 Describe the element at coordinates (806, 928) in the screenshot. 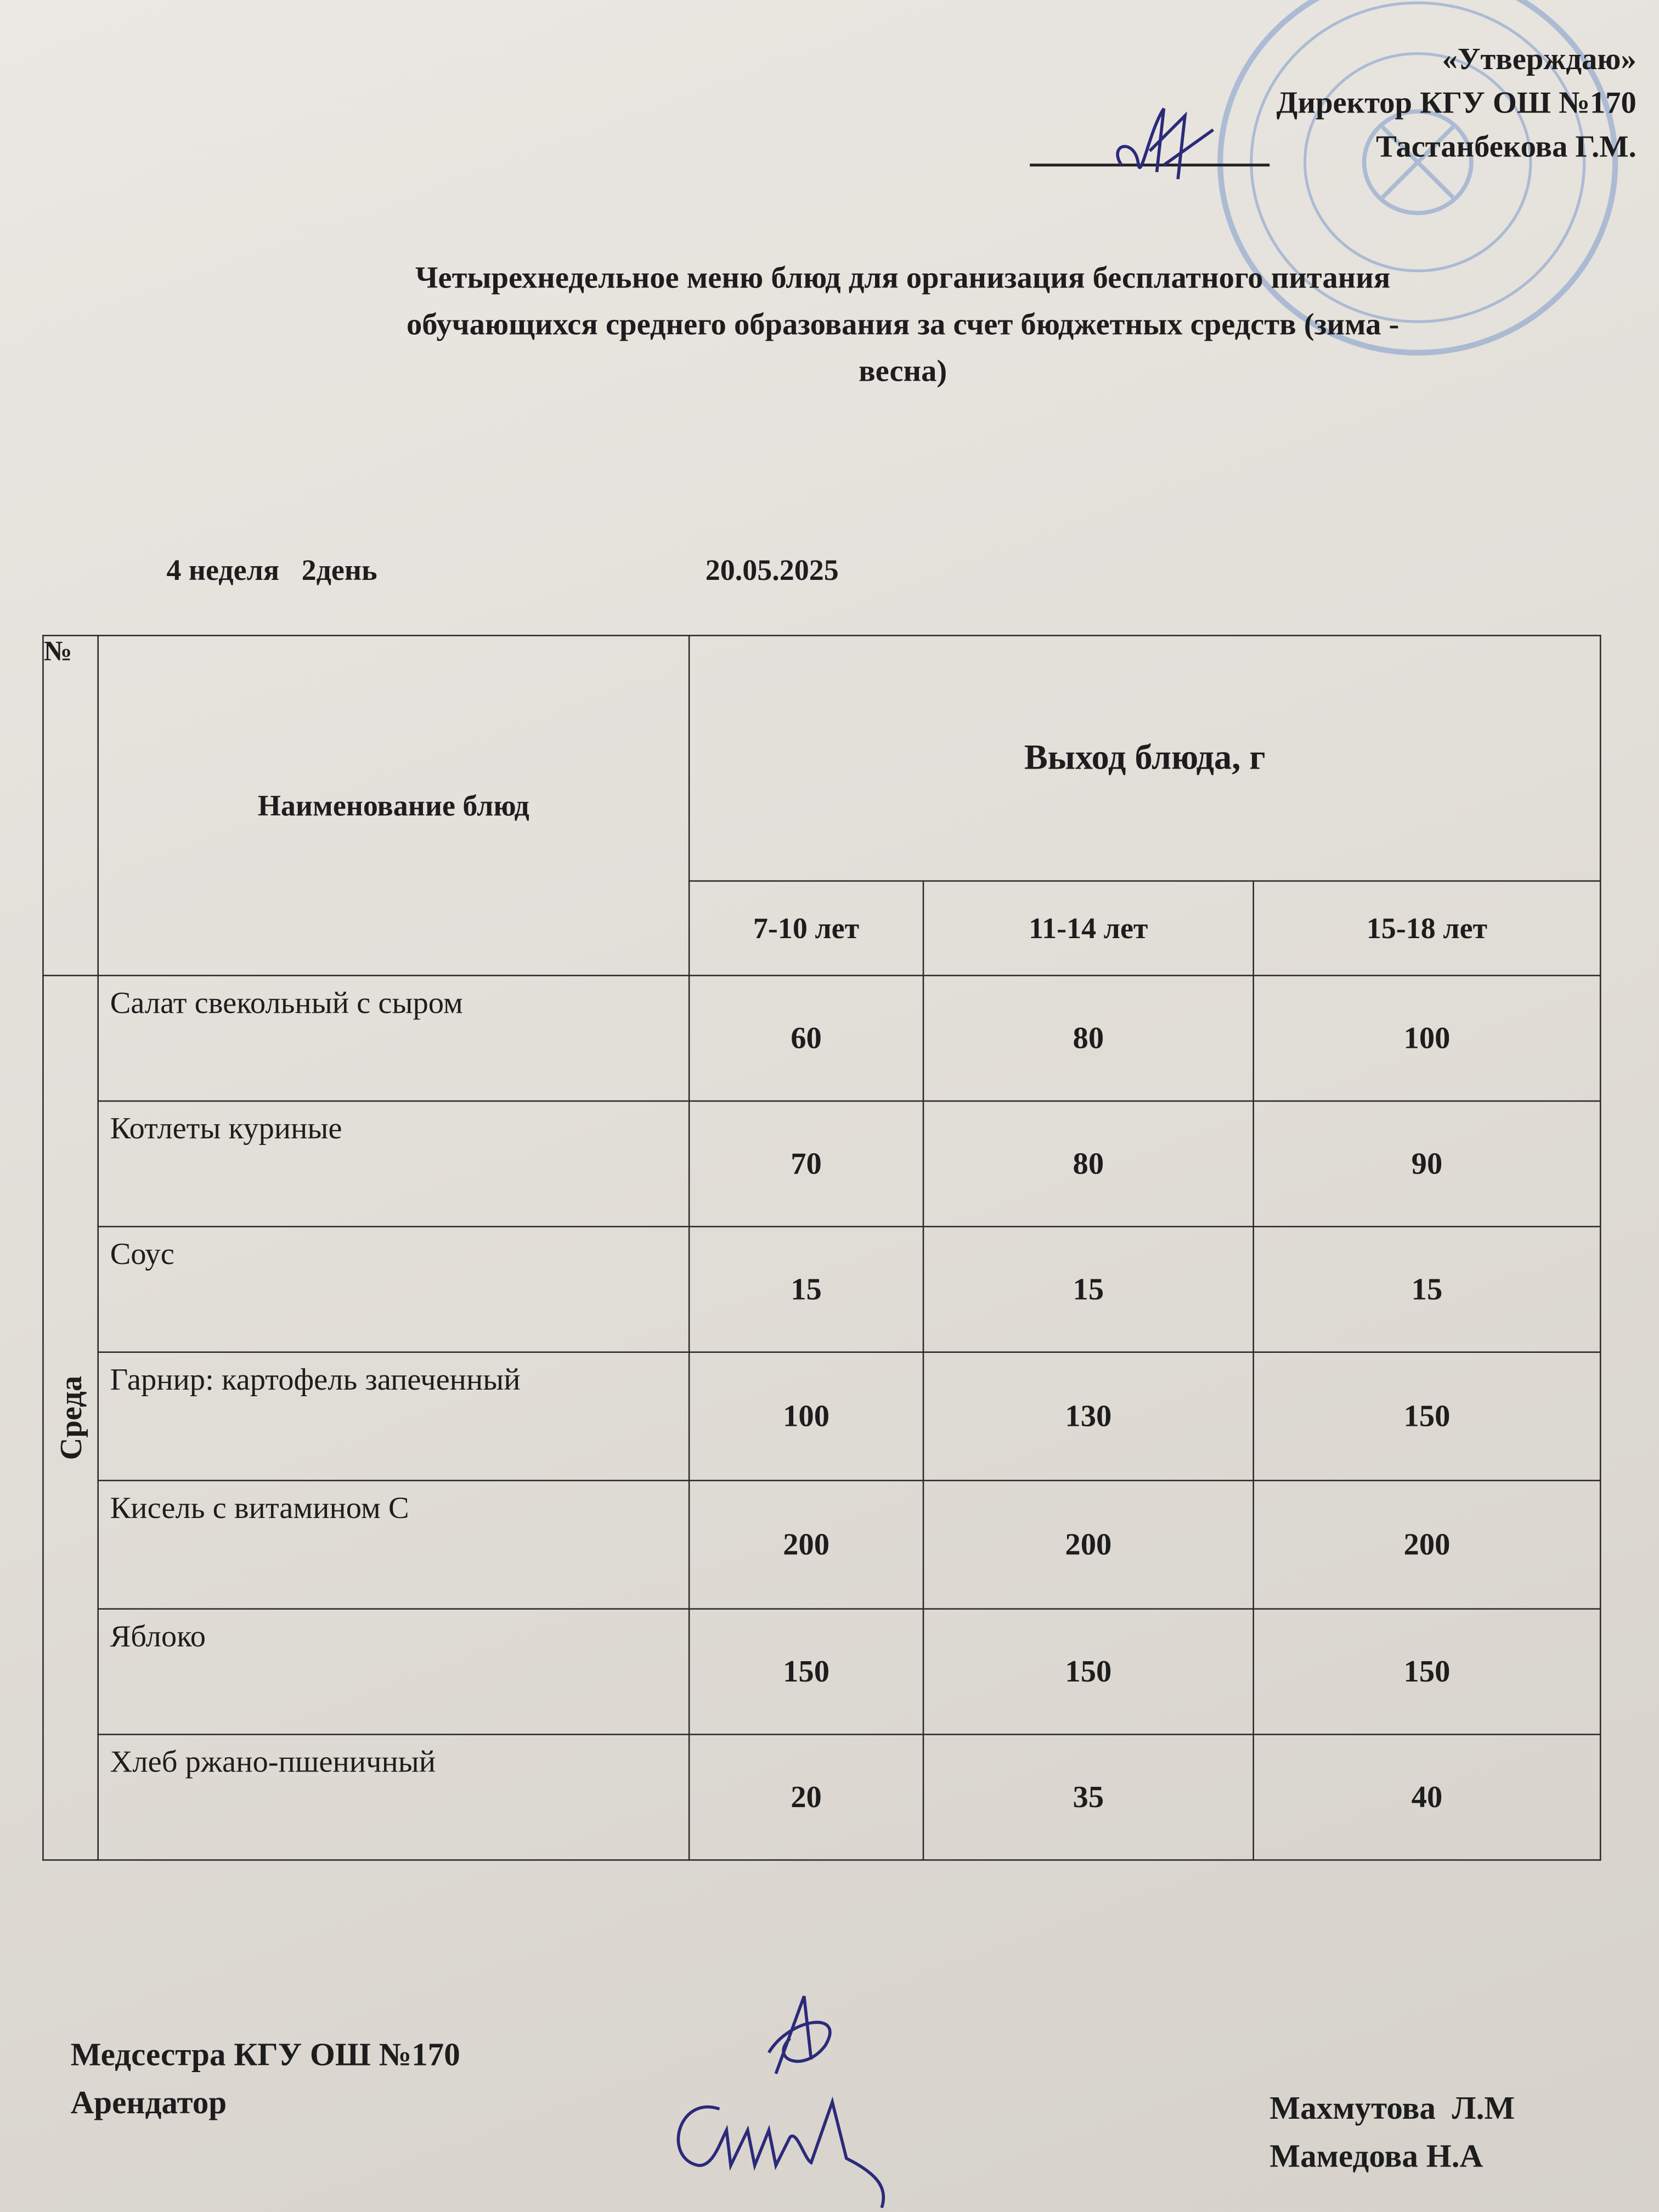

I see `age-header: 7-10 лет` at that location.